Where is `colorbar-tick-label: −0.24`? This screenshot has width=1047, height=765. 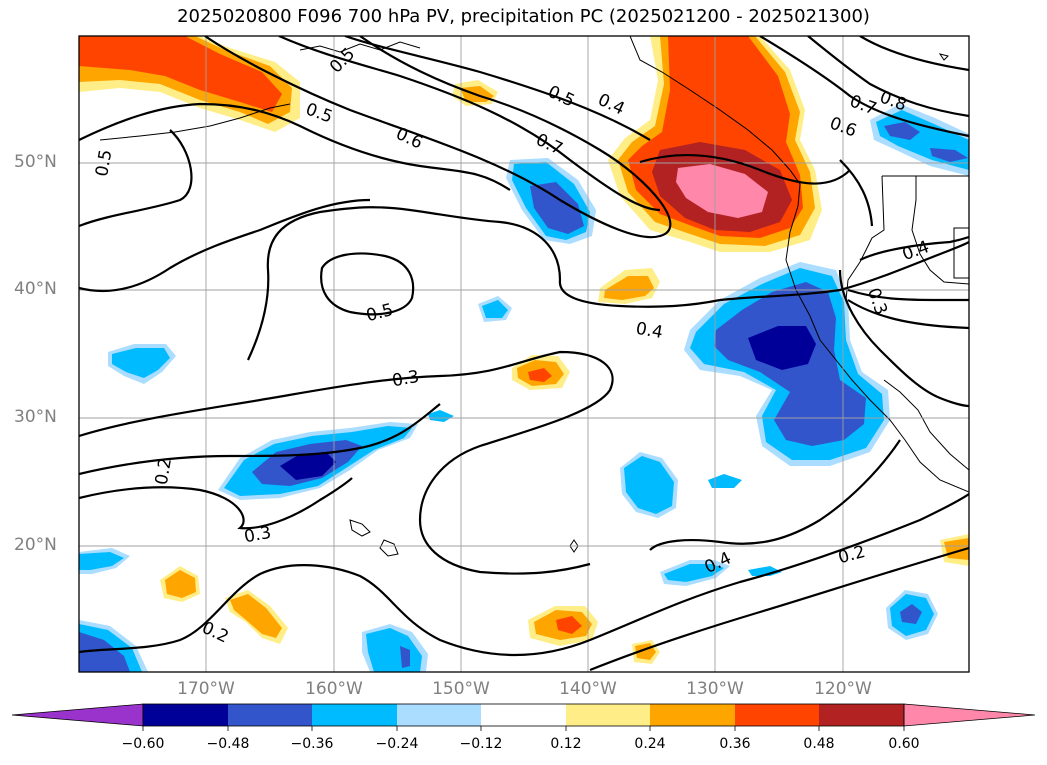
colorbar-tick-label: −0.24 is located at coordinates (397, 744).